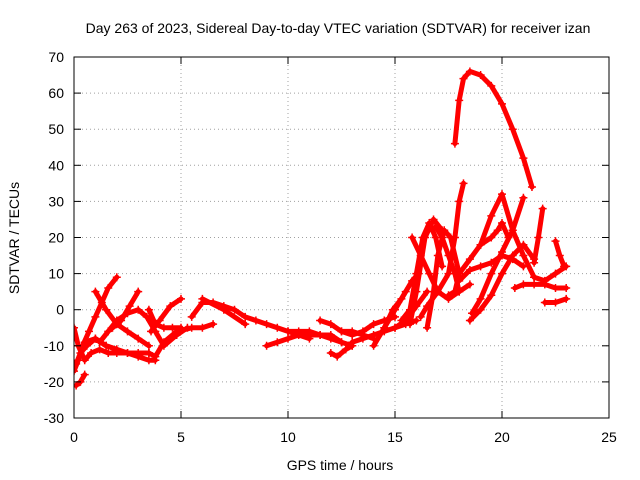 The image size is (640, 480). What do you see at coordinates (609, 437) in the screenshot?
I see `x-tick-label: 25` at bounding box center [609, 437].